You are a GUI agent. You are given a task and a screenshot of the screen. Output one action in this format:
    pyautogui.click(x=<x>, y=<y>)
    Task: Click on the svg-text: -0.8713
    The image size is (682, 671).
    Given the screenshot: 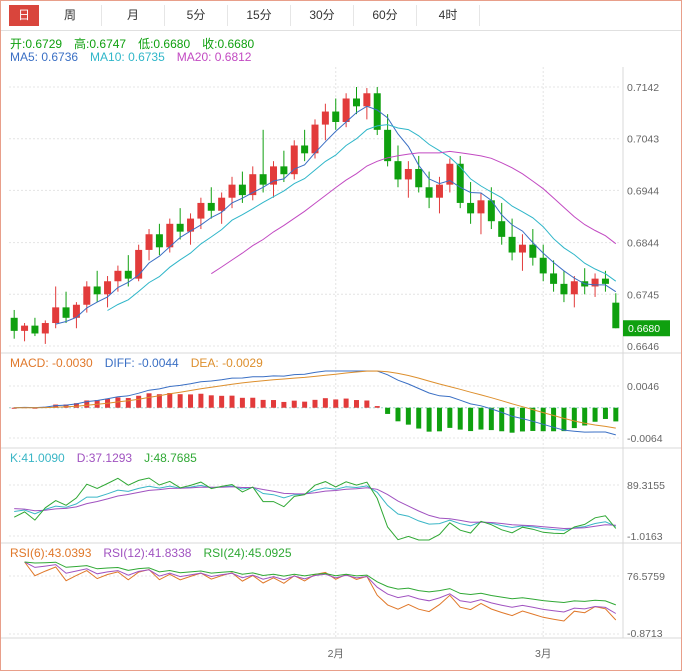 What is the action you would take?
    pyautogui.click(x=645, y=634)
    